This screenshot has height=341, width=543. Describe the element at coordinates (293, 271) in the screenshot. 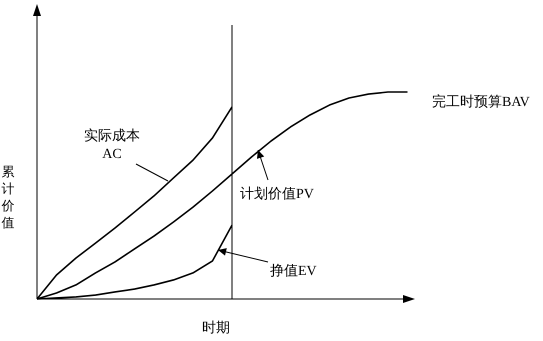

I see `text: 挣值EV` at that location.